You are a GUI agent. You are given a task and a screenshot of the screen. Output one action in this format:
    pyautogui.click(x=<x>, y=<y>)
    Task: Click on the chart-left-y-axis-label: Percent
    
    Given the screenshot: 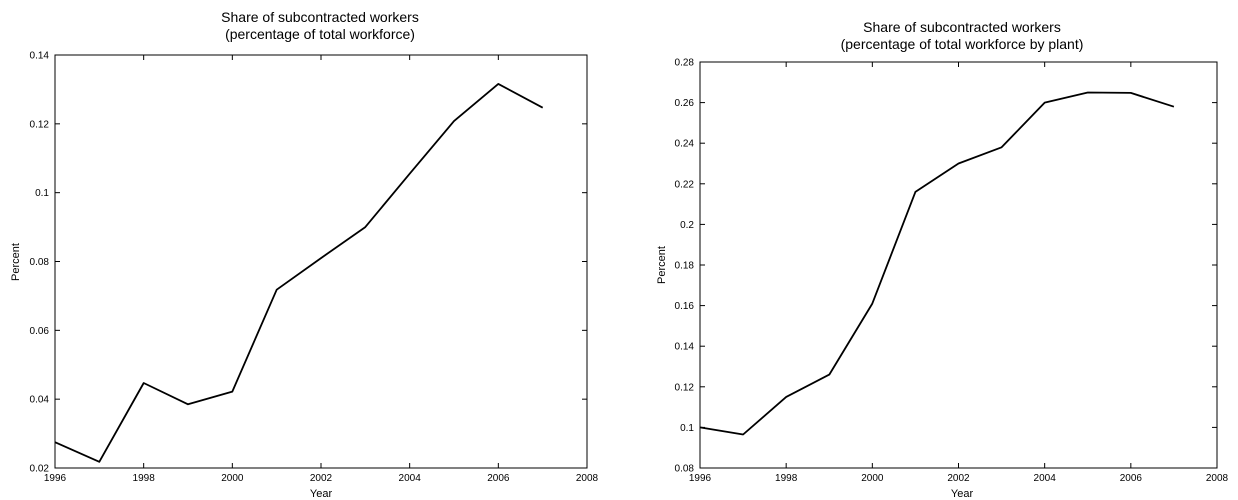 What is the action you would take?
    pyautogui.click(x=16, y=262)
    